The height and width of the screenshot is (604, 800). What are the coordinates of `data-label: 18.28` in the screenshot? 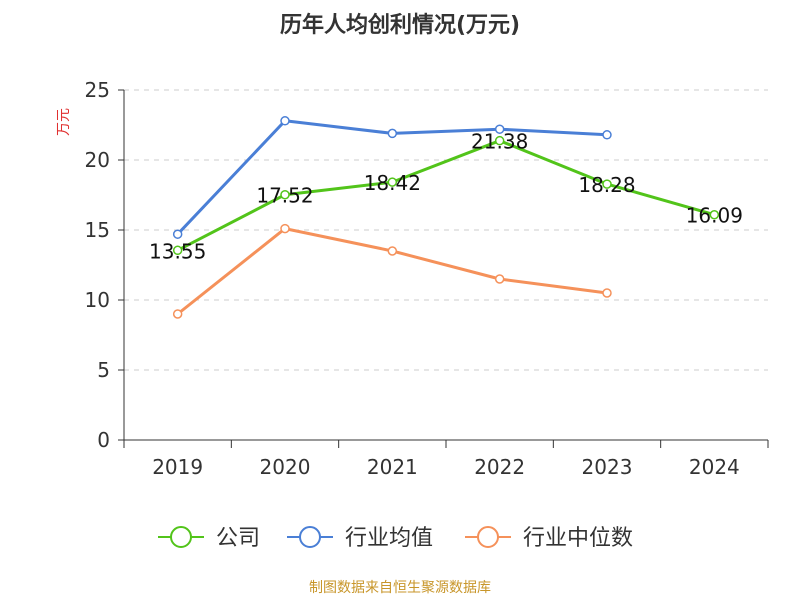 It's located at (606, 185).